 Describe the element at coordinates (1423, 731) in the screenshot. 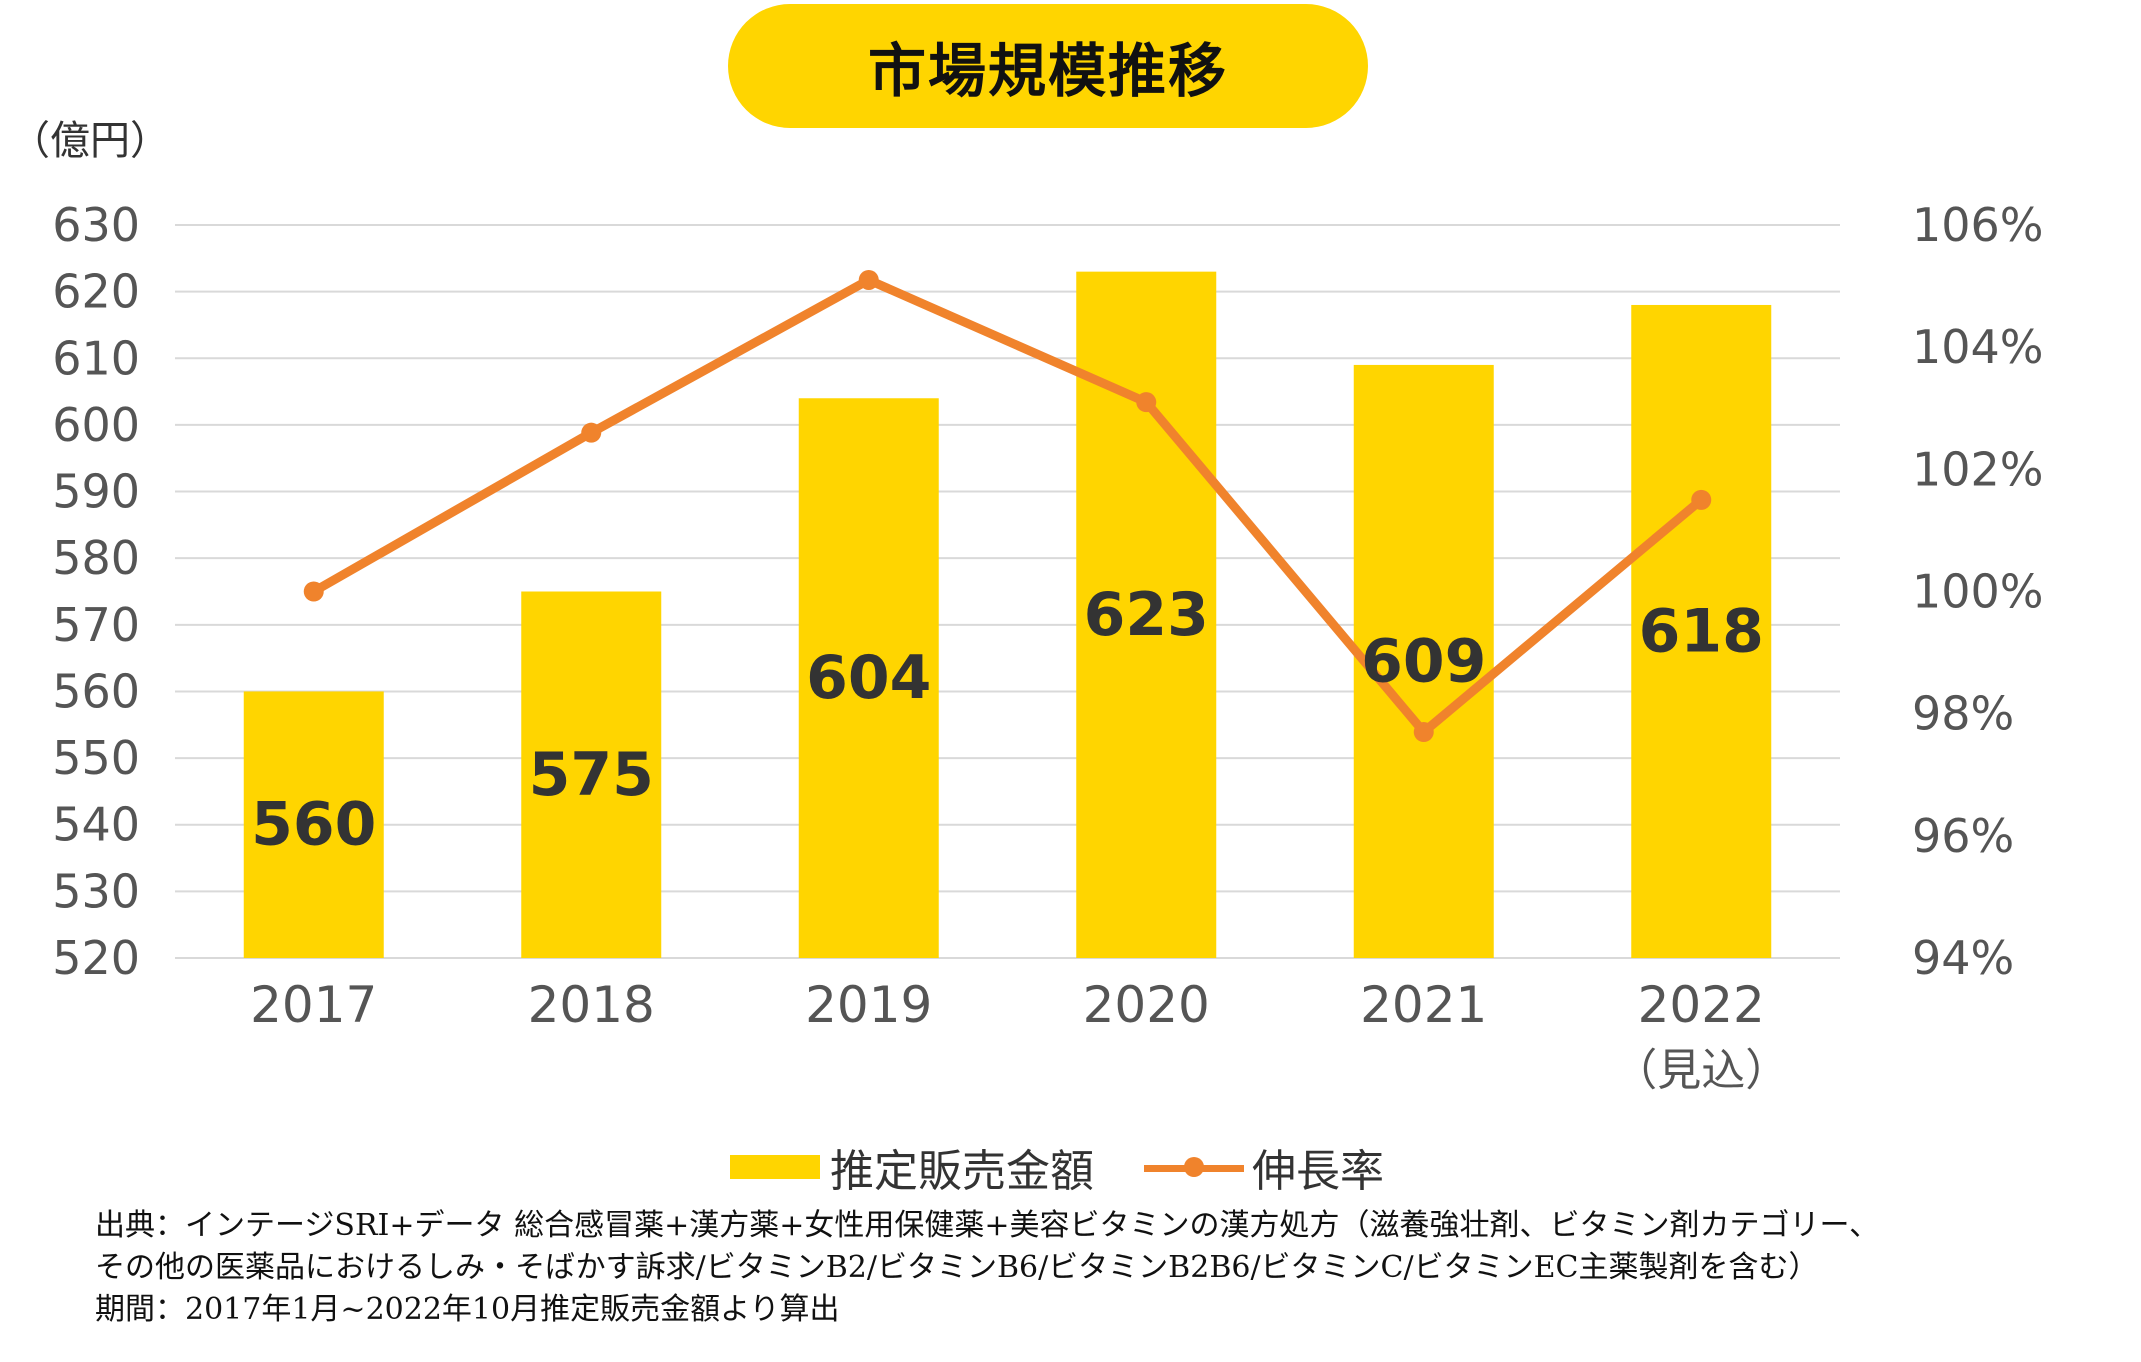

I see `growth-point-2021` at that location.